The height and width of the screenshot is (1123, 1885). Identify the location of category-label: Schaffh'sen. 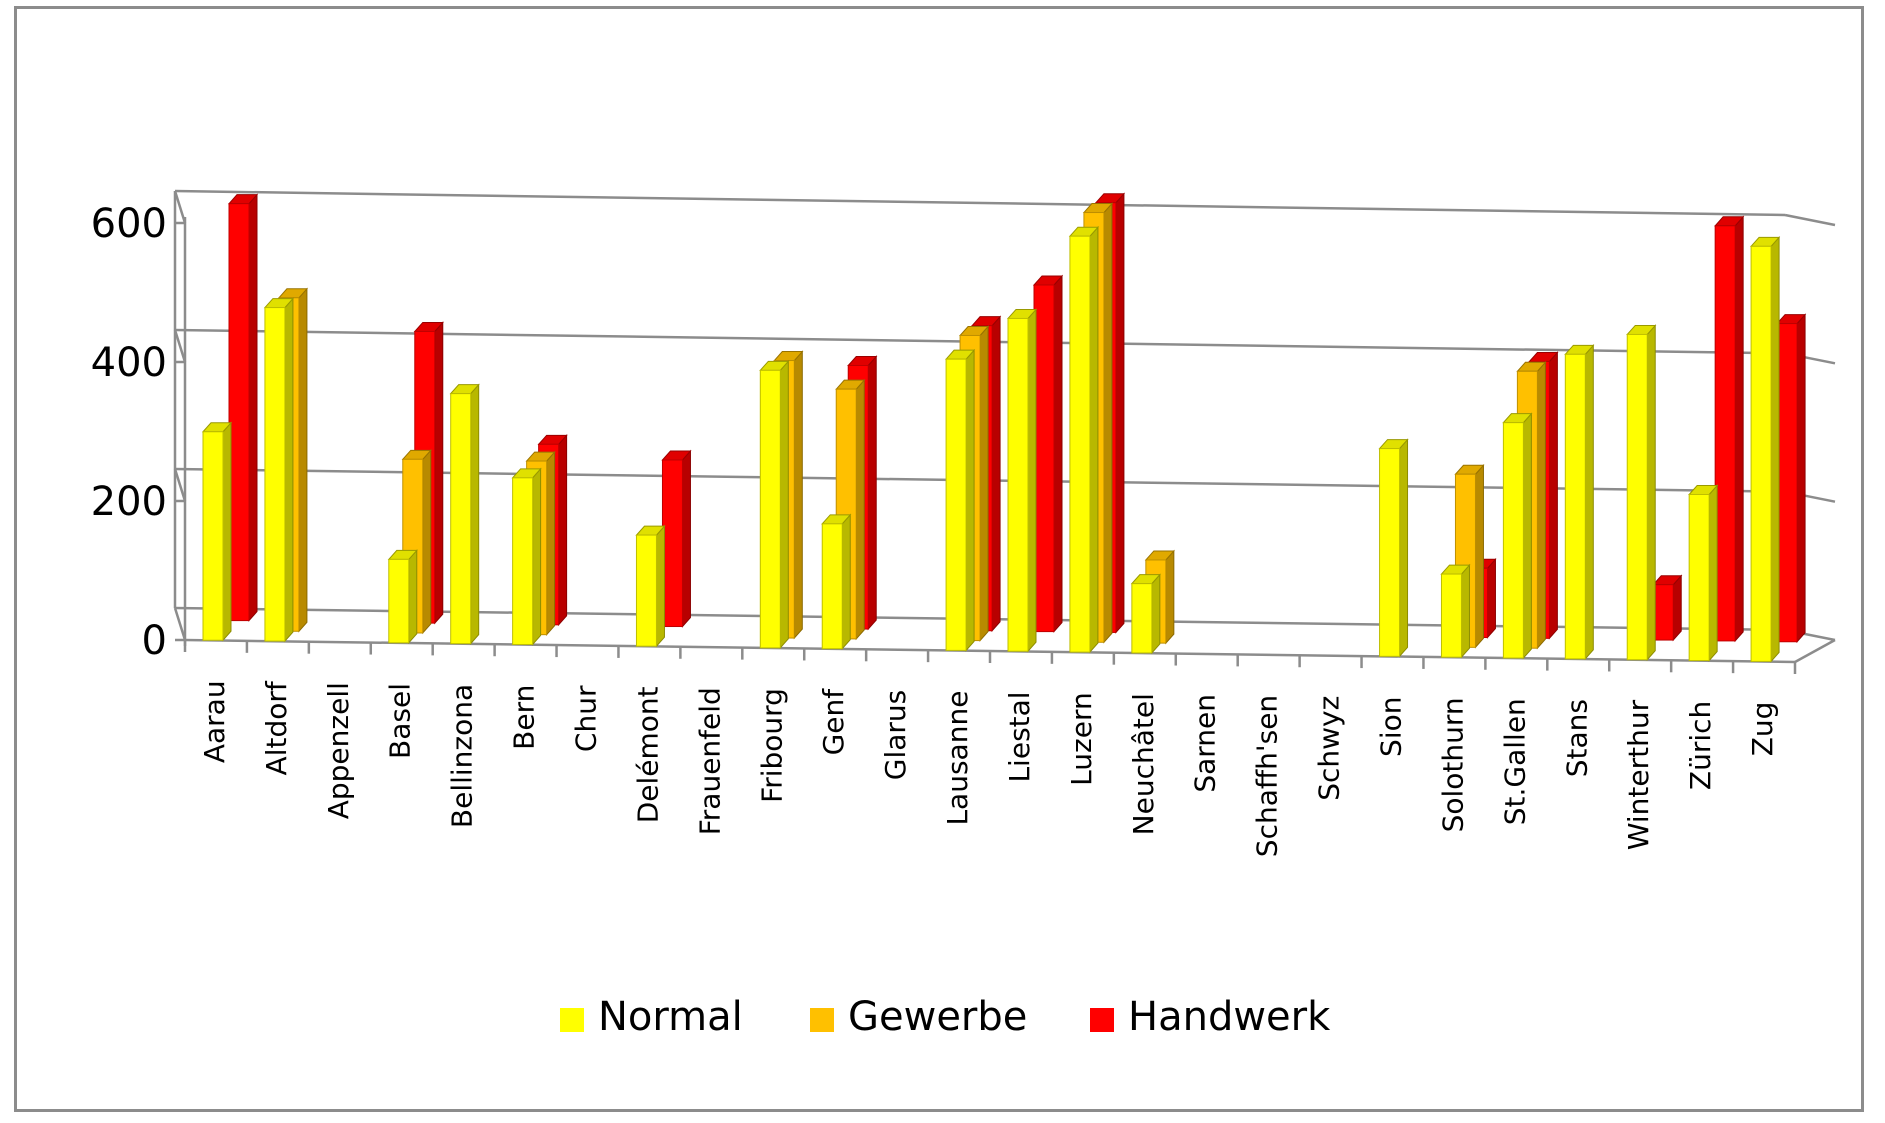
(1267, 776).